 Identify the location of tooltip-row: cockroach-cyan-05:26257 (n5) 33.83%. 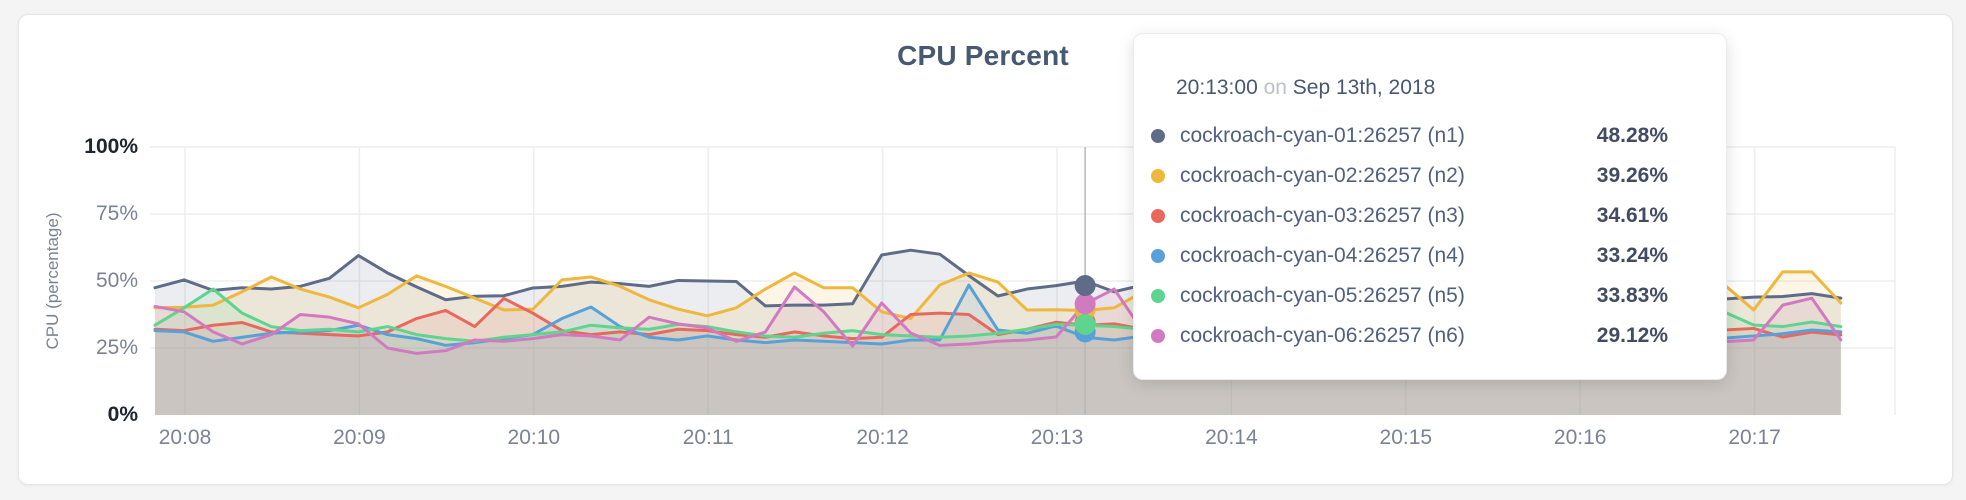
(1408, 296).